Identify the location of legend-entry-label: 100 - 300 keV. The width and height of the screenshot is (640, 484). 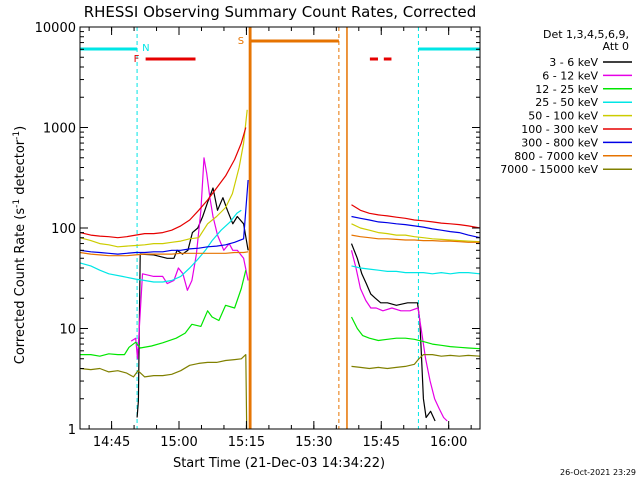
(559, 129).